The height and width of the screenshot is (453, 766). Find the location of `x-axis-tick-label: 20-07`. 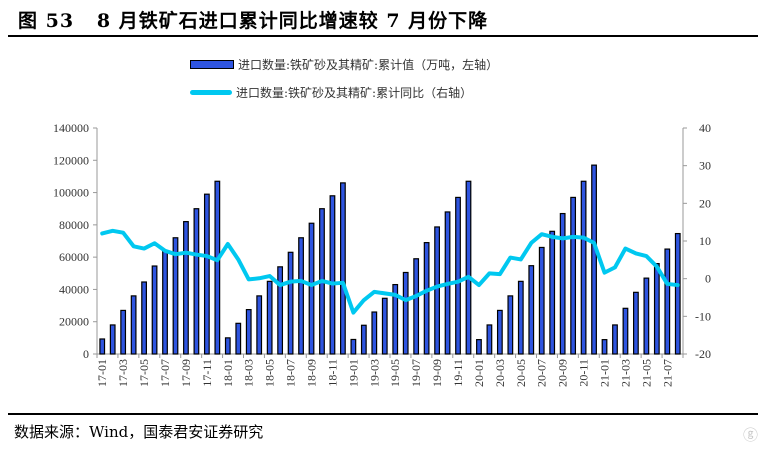

x-axis-tick-label: 20-07 is located at coordinates (542, 373).